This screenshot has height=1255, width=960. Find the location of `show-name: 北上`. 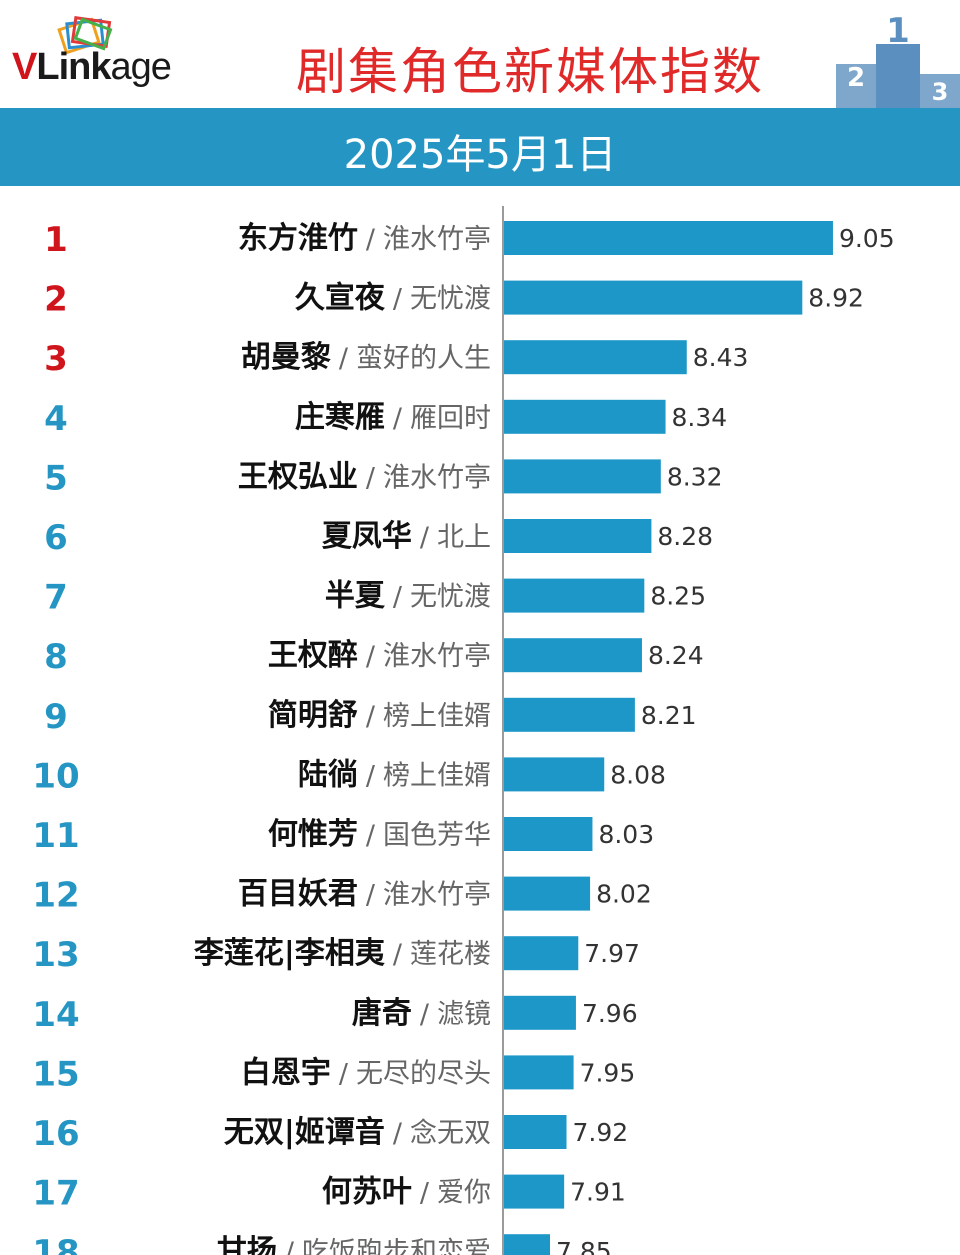

show-name: 北上 is located at coordinates (464, 537).